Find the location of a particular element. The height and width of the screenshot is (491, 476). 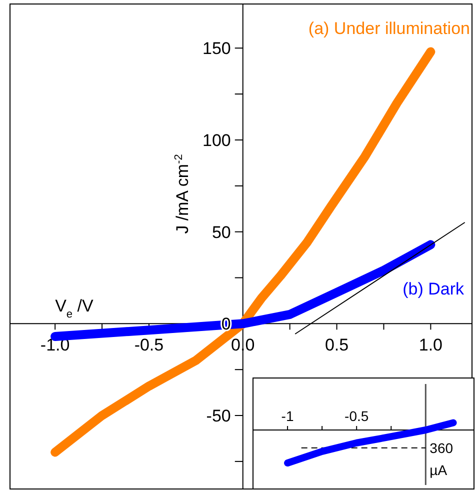

series-label: (b) Dark is located at coordinates (433, 289).